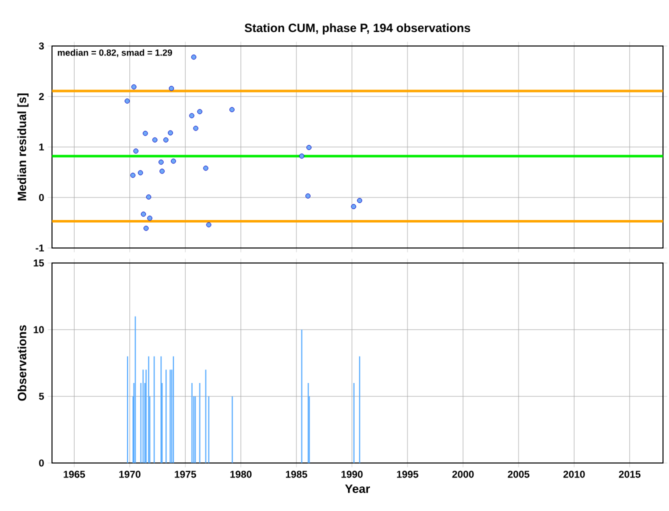 The image size is (669, 511). I want to click on x-tick-label: 1970, so click(129, 474).